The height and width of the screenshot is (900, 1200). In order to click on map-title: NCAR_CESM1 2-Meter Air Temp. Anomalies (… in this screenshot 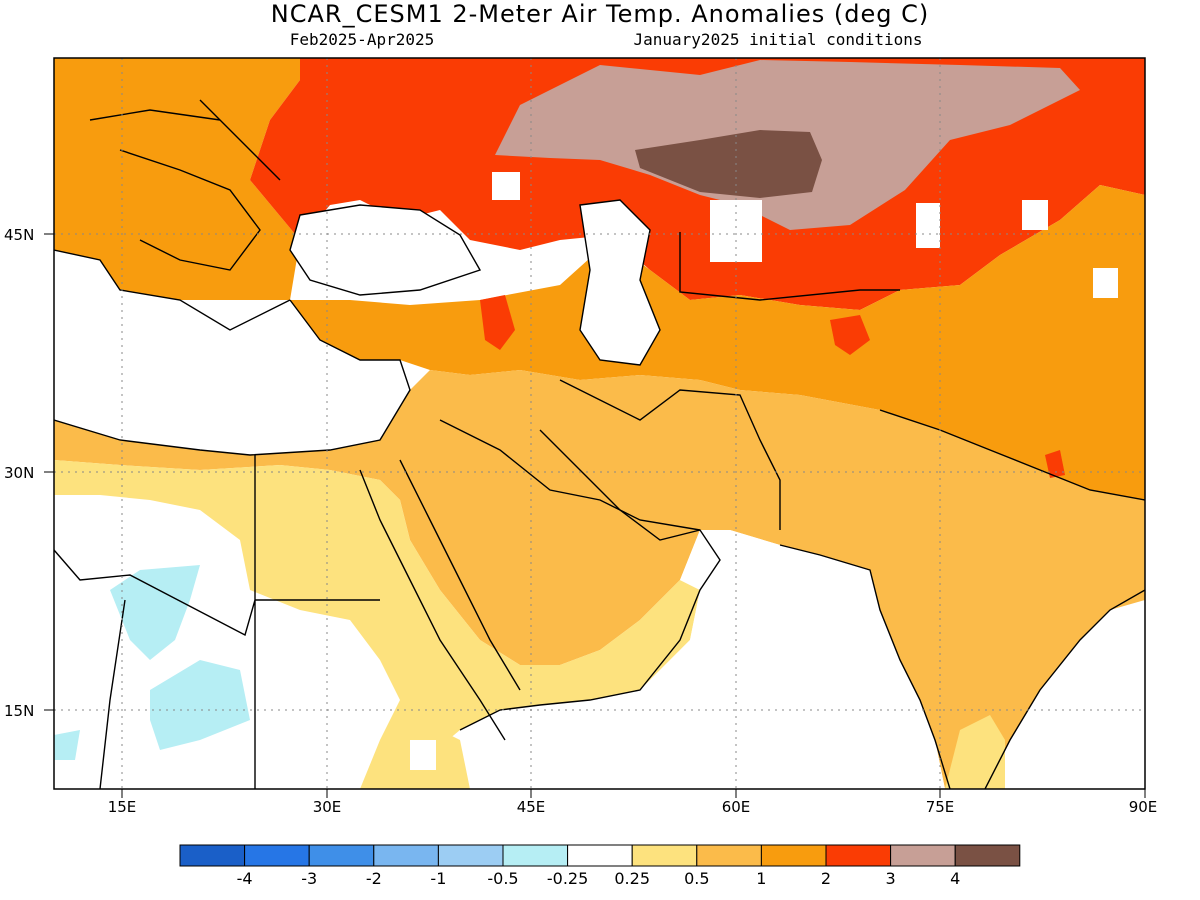, I will do `click(600, 14)`.